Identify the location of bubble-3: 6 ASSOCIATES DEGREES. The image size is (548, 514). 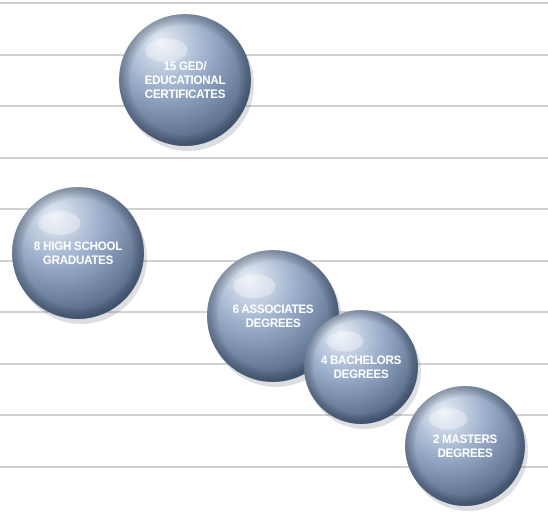
(274, 318).